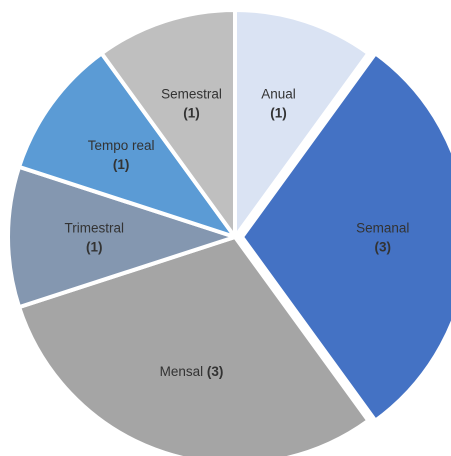 The image size is (451, 456). What do you see at coordinates (183, 371) in the screenshot?
I see `slice-name: Mensal` at bounding box center [183, 371].